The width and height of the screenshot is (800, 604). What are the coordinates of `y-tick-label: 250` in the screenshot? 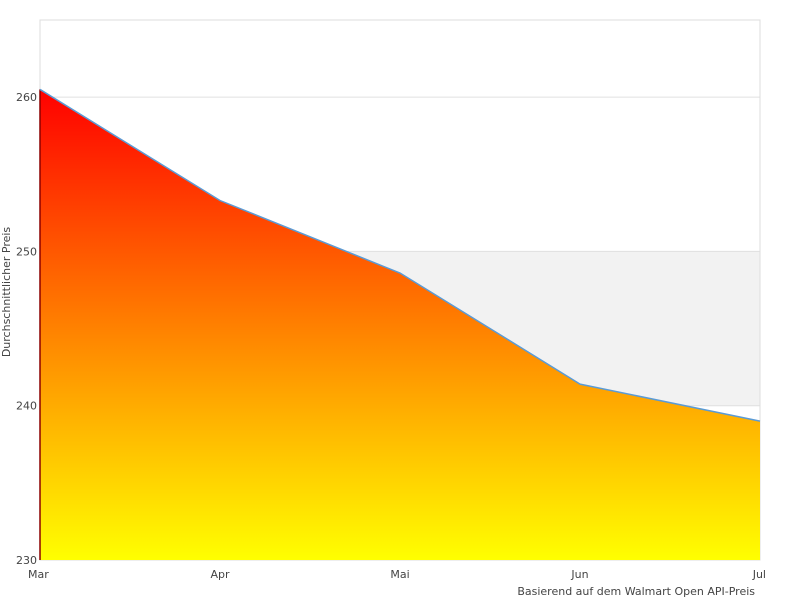 It's located at (26, 251).